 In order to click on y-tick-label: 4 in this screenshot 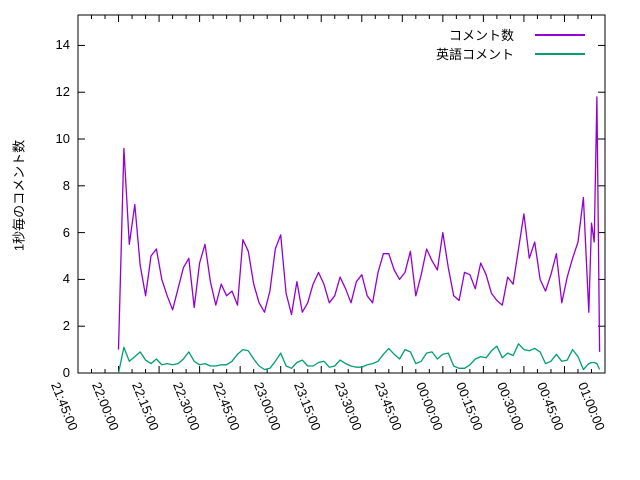, I will do `click(66, 279)`.